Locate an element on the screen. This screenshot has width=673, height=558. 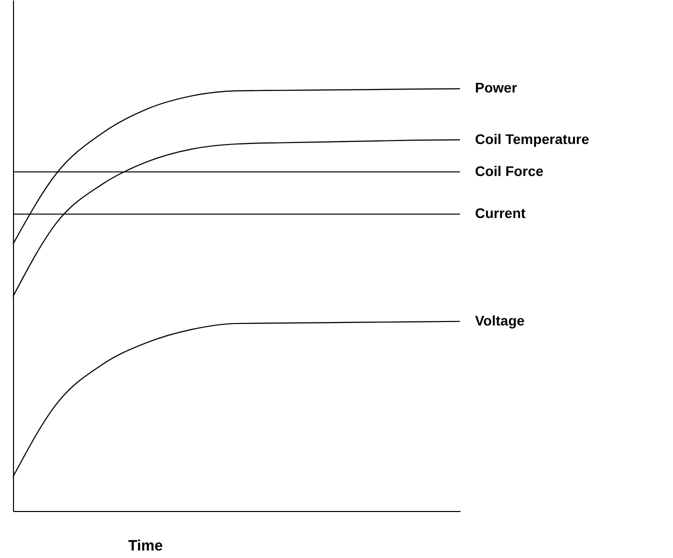
series-label: Voltage is located at coordinates (500, 320).